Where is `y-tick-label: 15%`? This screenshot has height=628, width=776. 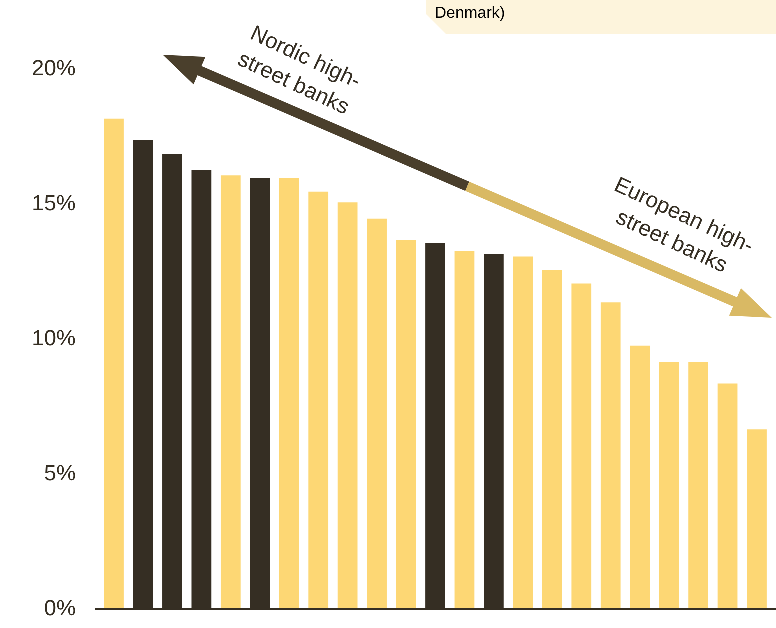 y-tick-label: 15% is located at coordinates (54, 203).